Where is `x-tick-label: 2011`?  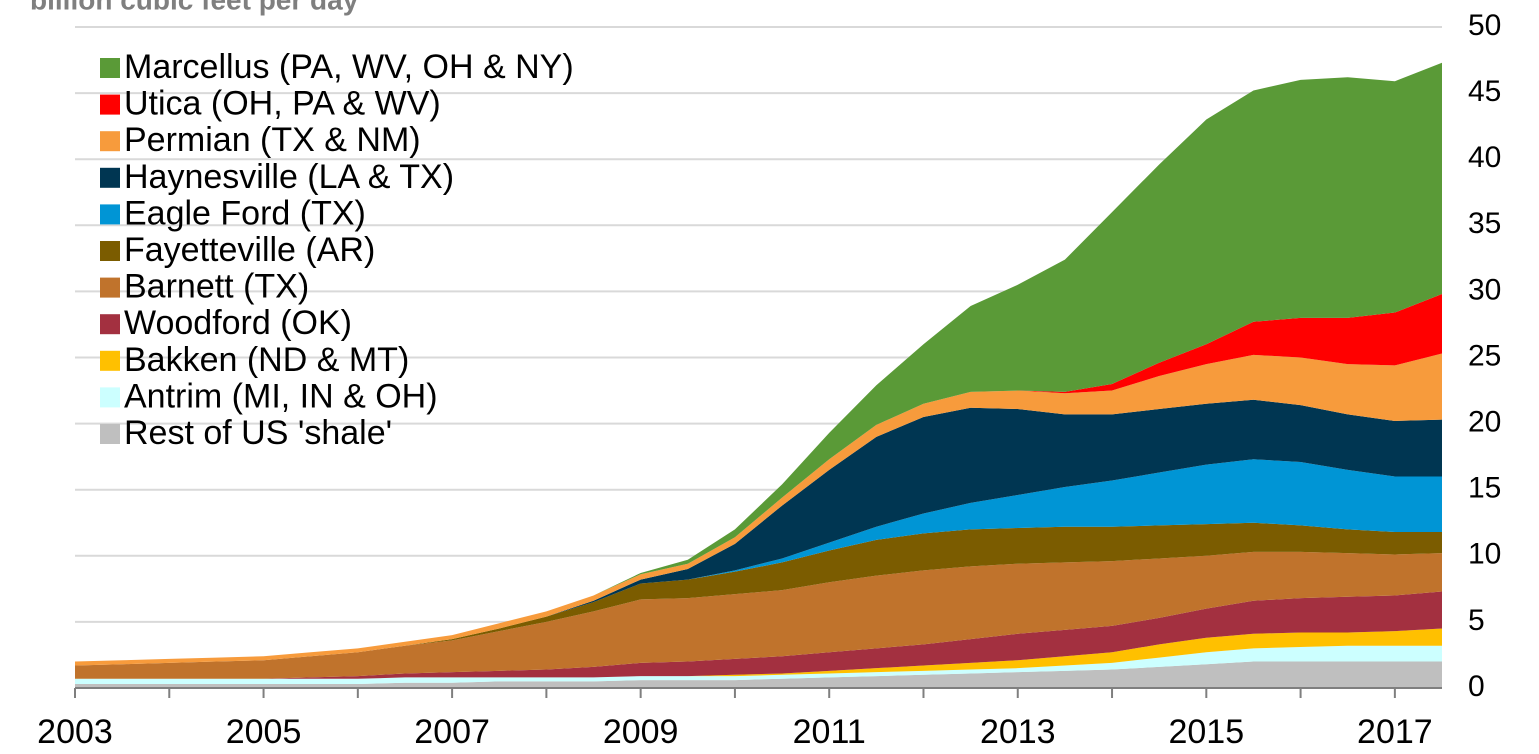
x-tick-label: 2011 is located at coordinates (829, 732).